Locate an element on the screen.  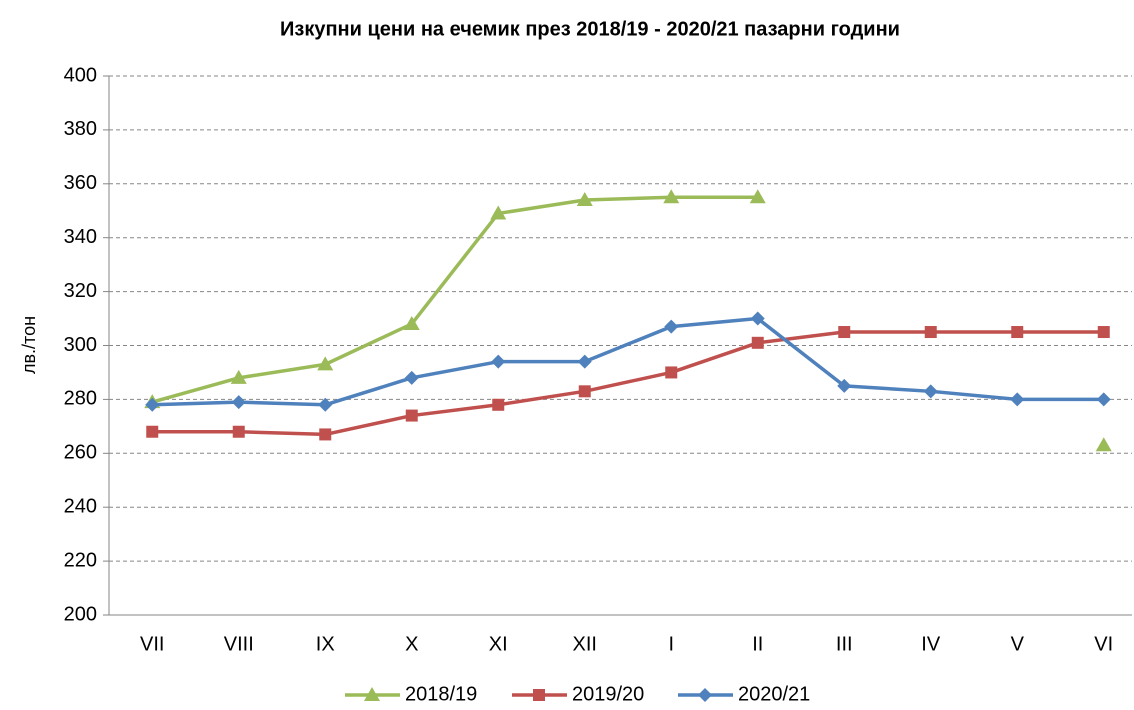
y-tick-label: 260 is located at coordinates (80, 453).